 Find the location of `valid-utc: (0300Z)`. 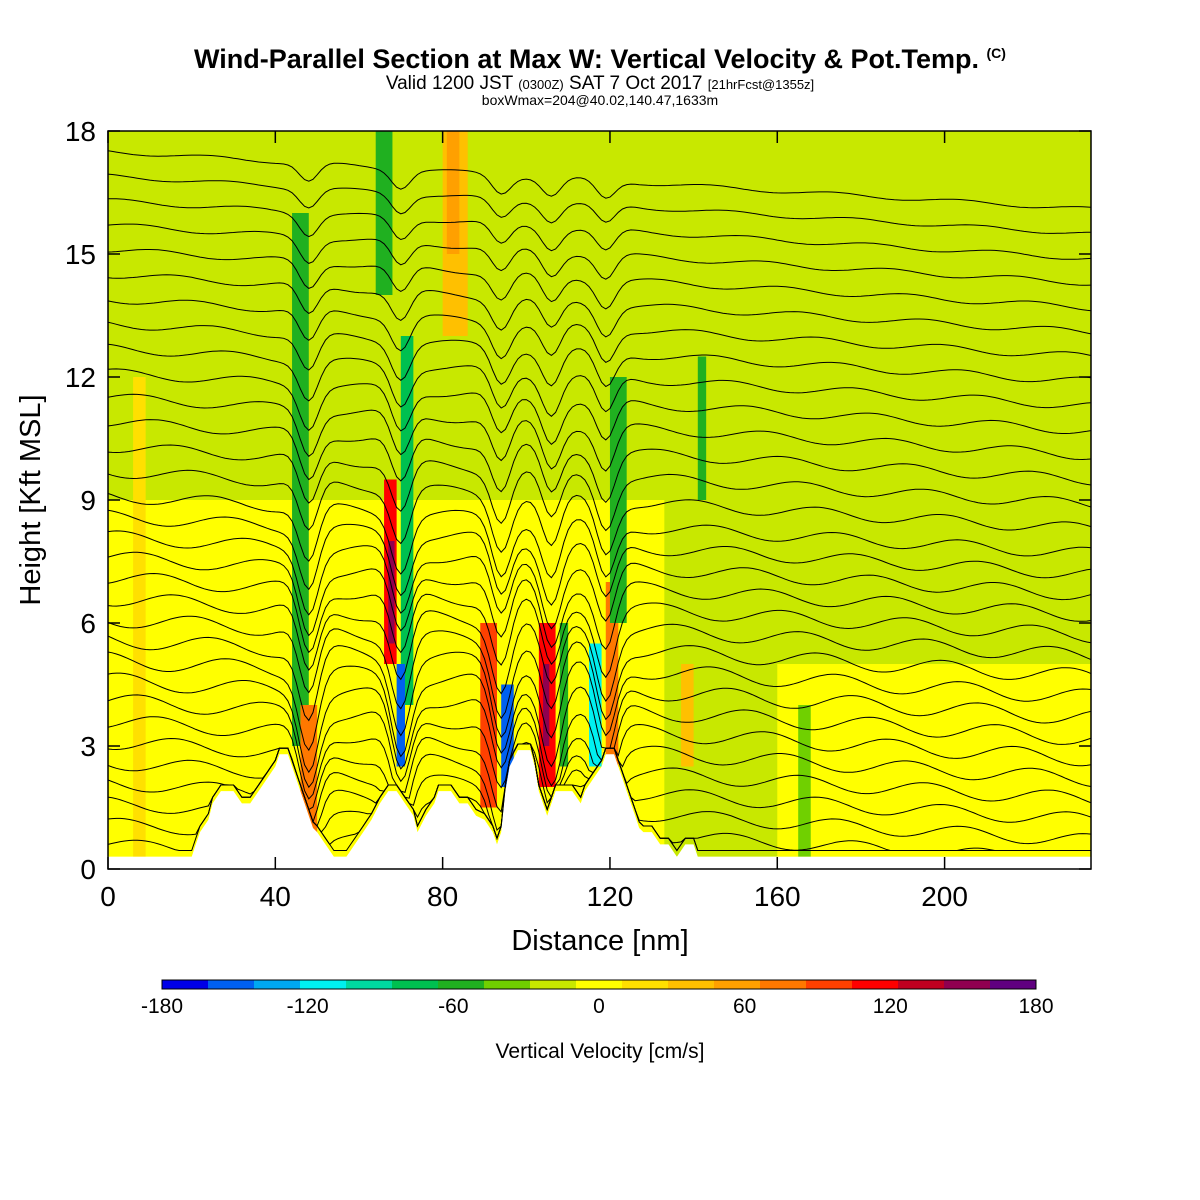

valid-utc: (0300Z) is located at coordinates (541, 84).